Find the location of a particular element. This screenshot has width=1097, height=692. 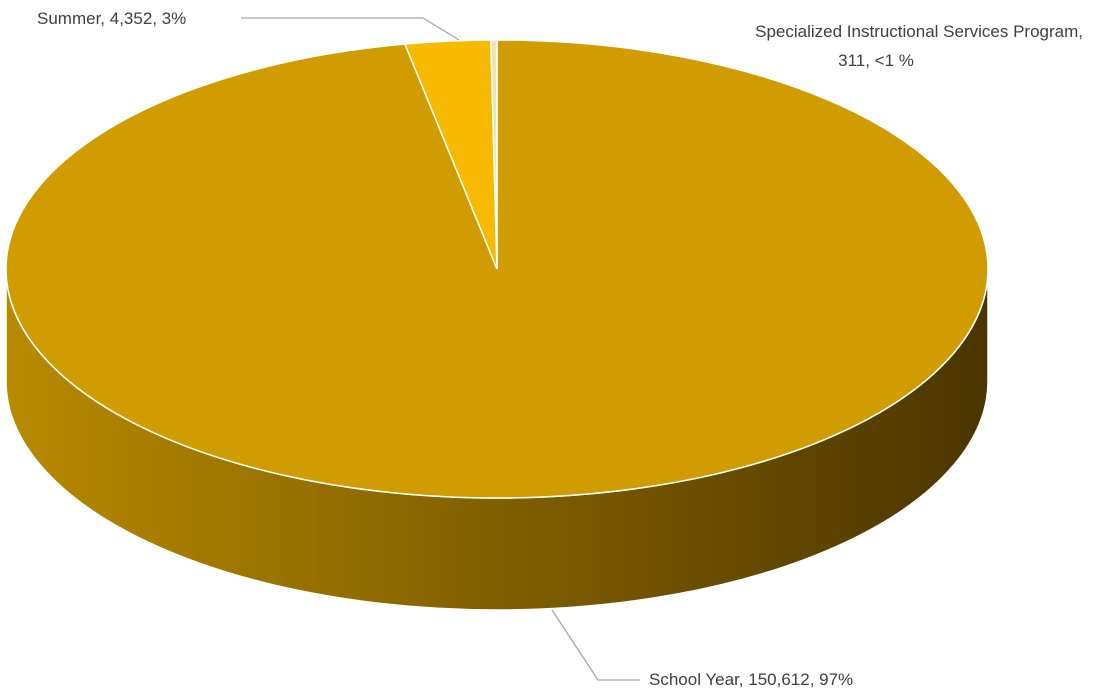

label-school-year: School Year, 150,612, 97% is located at coordinates (751, 679).